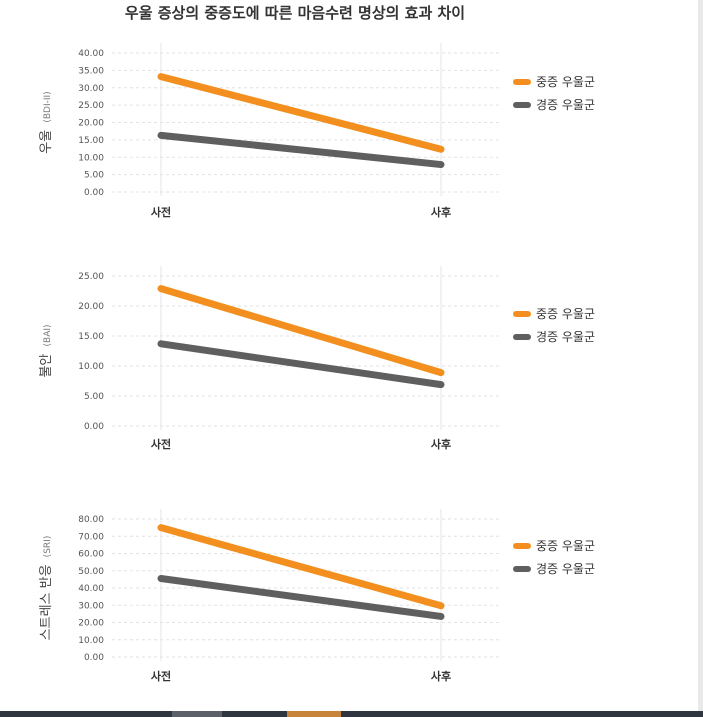  What do you see at coordinates (46, 140) in the screenshot?
I see `y-axis-label-text: 우울` at bounding box center [46, 140].